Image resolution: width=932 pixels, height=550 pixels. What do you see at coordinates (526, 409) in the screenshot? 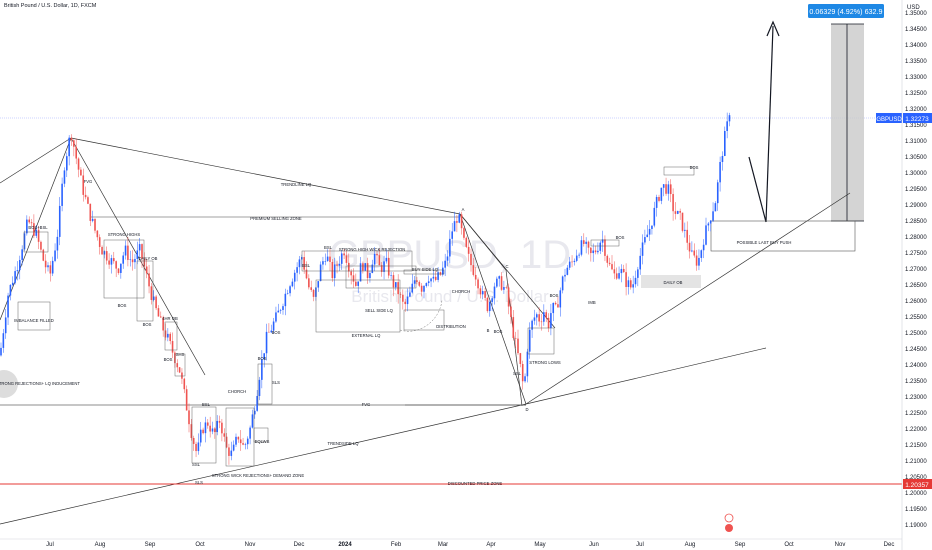
I see `chart-annotation: D` at bounding box center [526, 409].